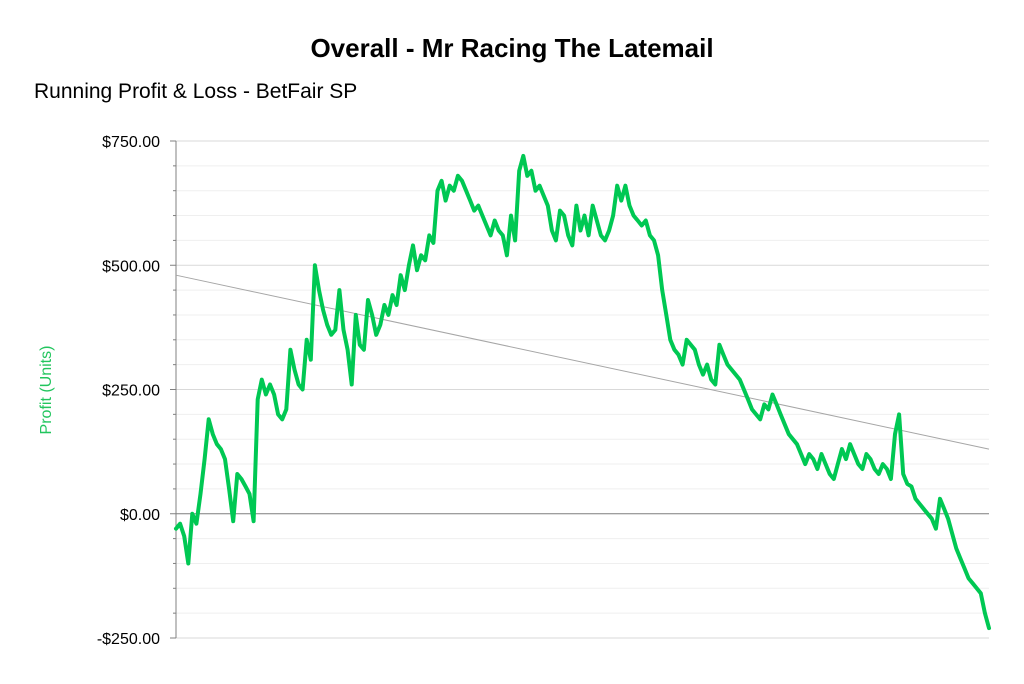 The image size is (1024, 684). I want to click on y-tick-label: $500.00, so click(131, 266).